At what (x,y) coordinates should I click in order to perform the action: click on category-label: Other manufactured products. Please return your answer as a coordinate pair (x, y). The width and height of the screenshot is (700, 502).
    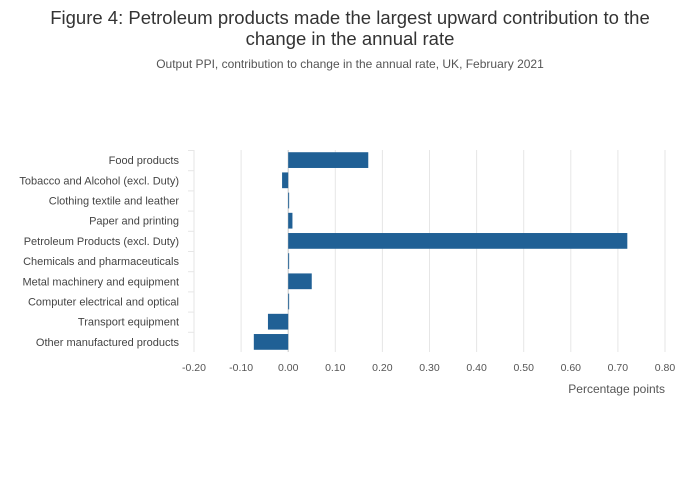
    Looking at the image, I should click on (108, 343).